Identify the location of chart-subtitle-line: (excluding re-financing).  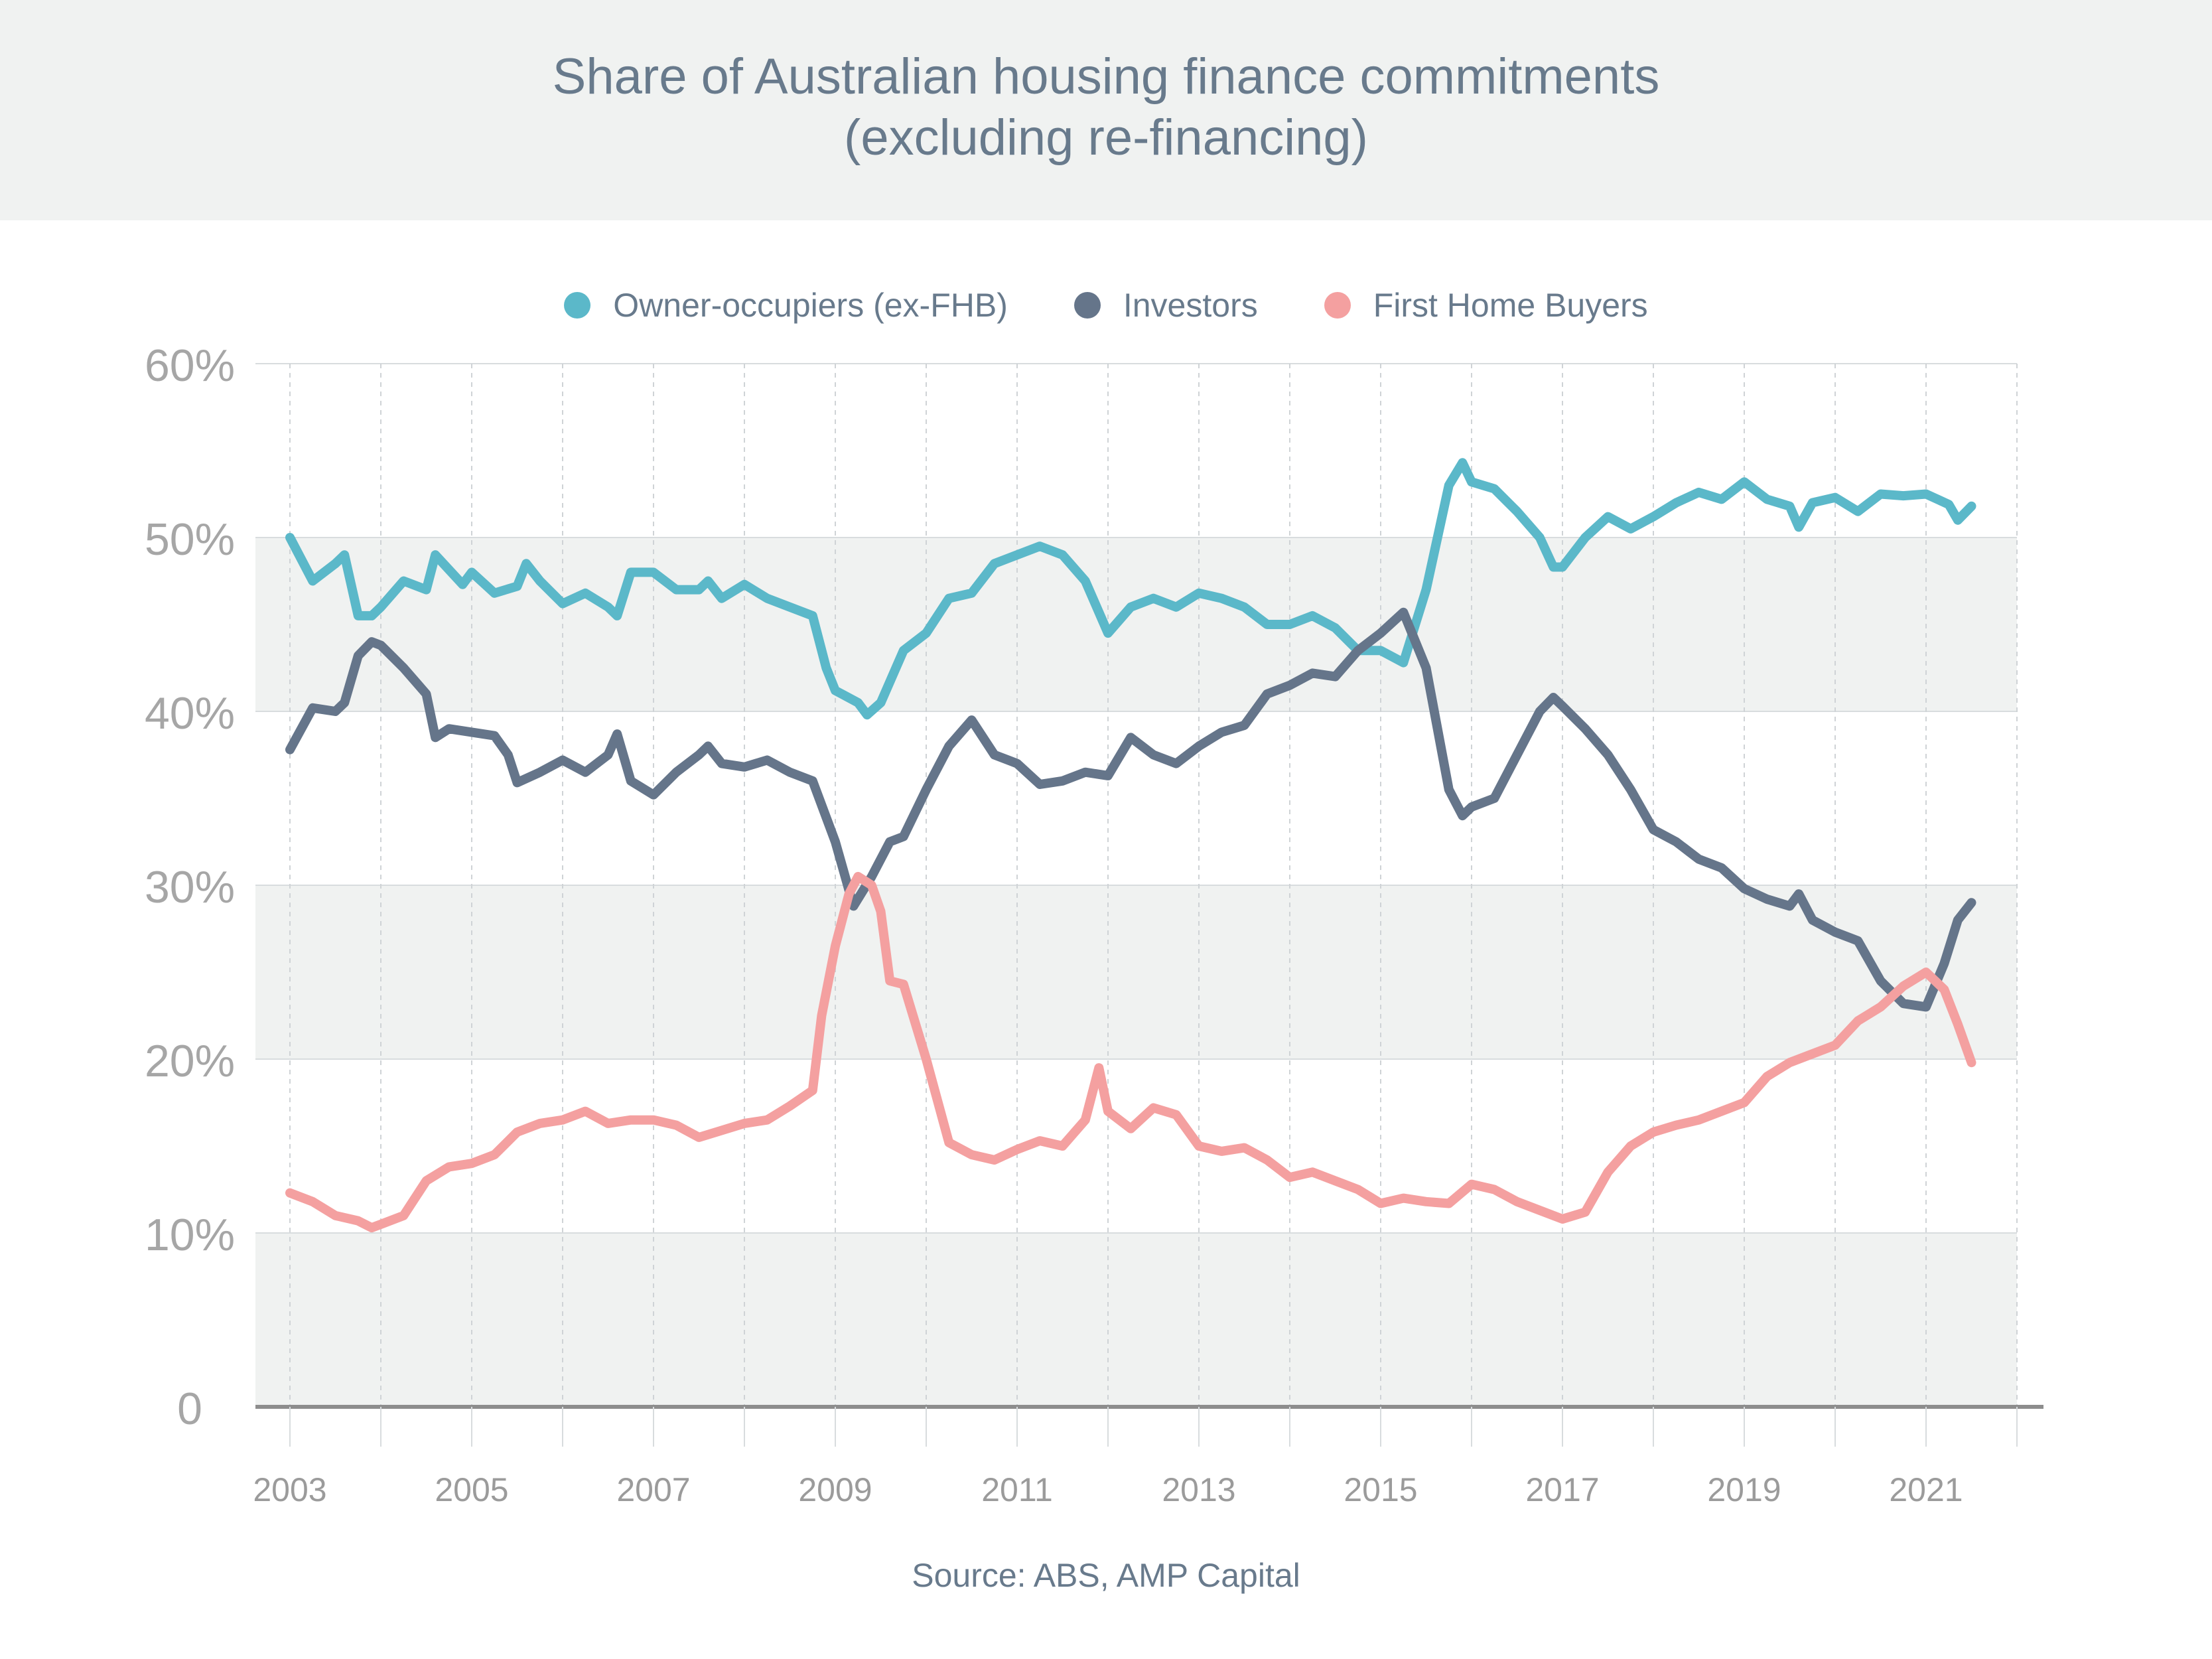
(1106, 137).